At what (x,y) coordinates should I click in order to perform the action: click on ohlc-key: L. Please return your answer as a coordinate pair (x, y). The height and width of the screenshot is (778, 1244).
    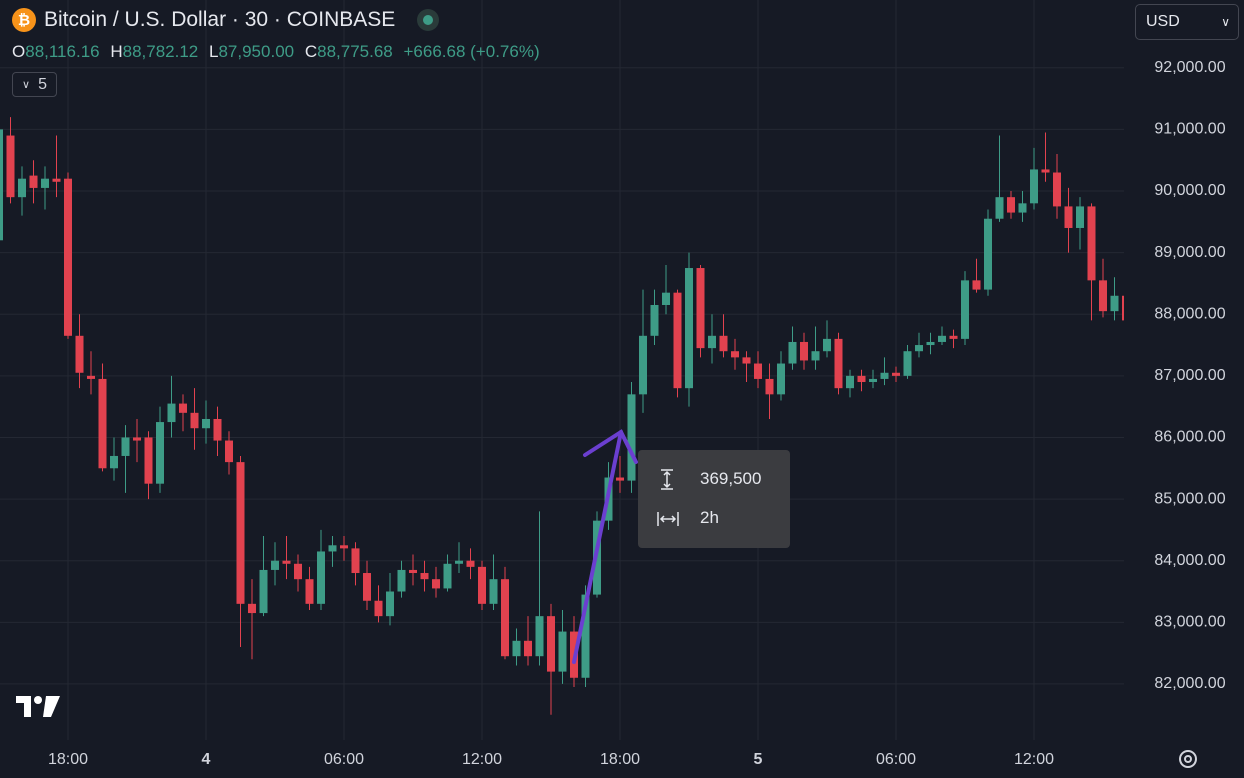
    Looking at the image, I should click on (214, 51).